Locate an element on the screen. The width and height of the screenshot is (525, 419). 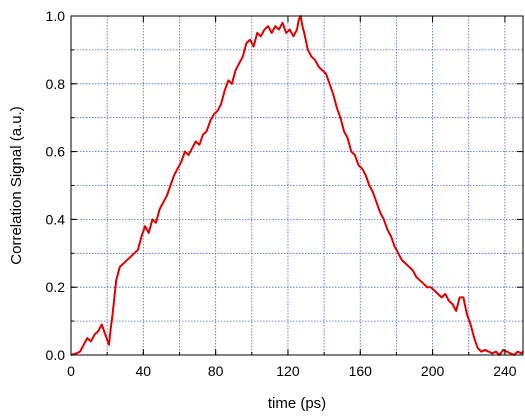
x-tick-label: 160 is located at coordinates (361, 371).